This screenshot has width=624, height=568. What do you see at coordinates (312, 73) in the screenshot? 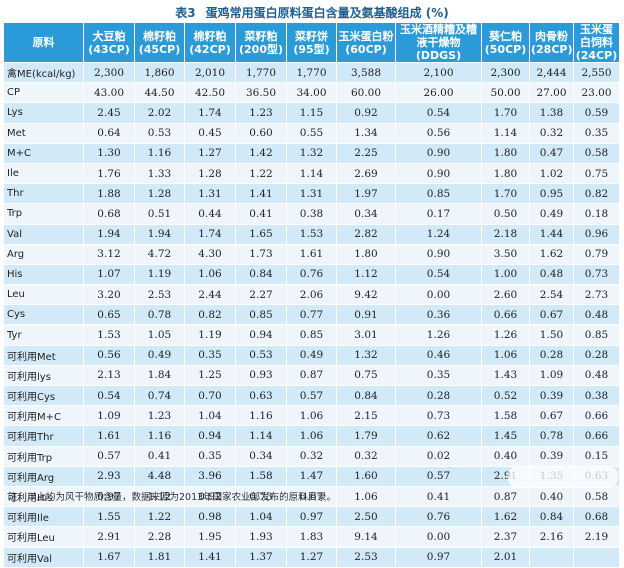
I see `table-cell: 1,770` at bounding box center [312, 73].